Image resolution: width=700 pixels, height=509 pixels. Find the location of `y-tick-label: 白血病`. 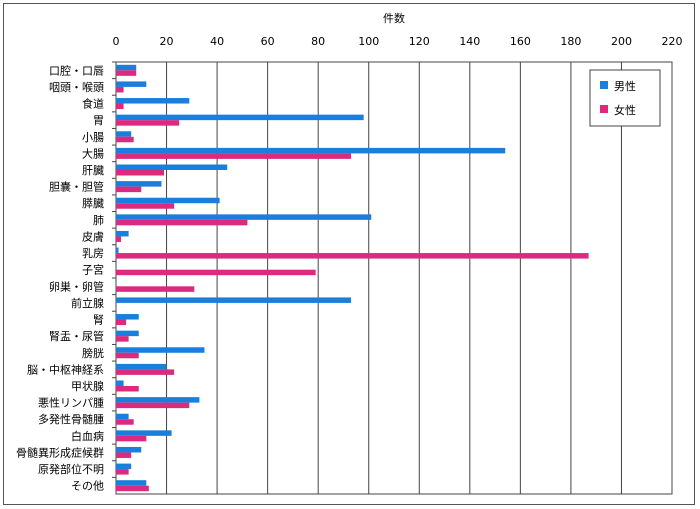

y-tick-label: 白血病 is located at coordinates (87, 436).